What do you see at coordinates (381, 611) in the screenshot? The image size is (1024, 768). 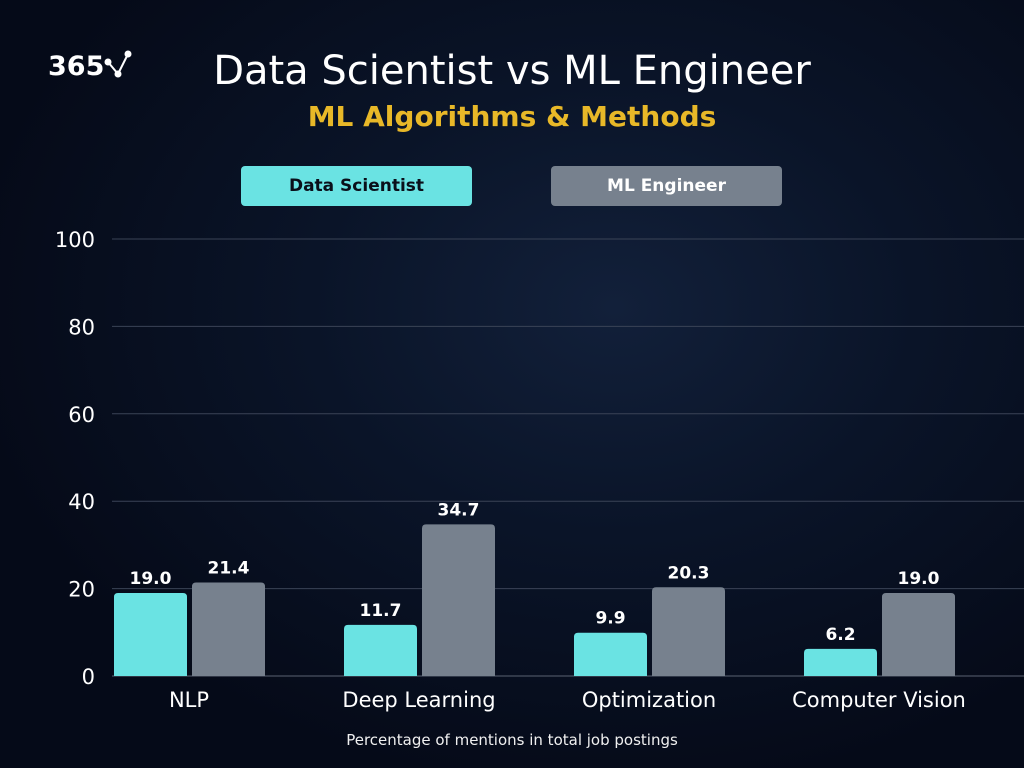 I see `data-label: 11.7` at bounding box center [381, 611].